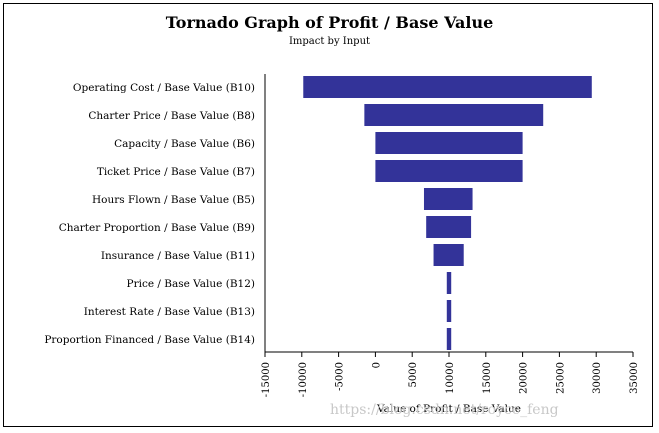  I want to click on x-tick-label: 35000, so click(634, 378).